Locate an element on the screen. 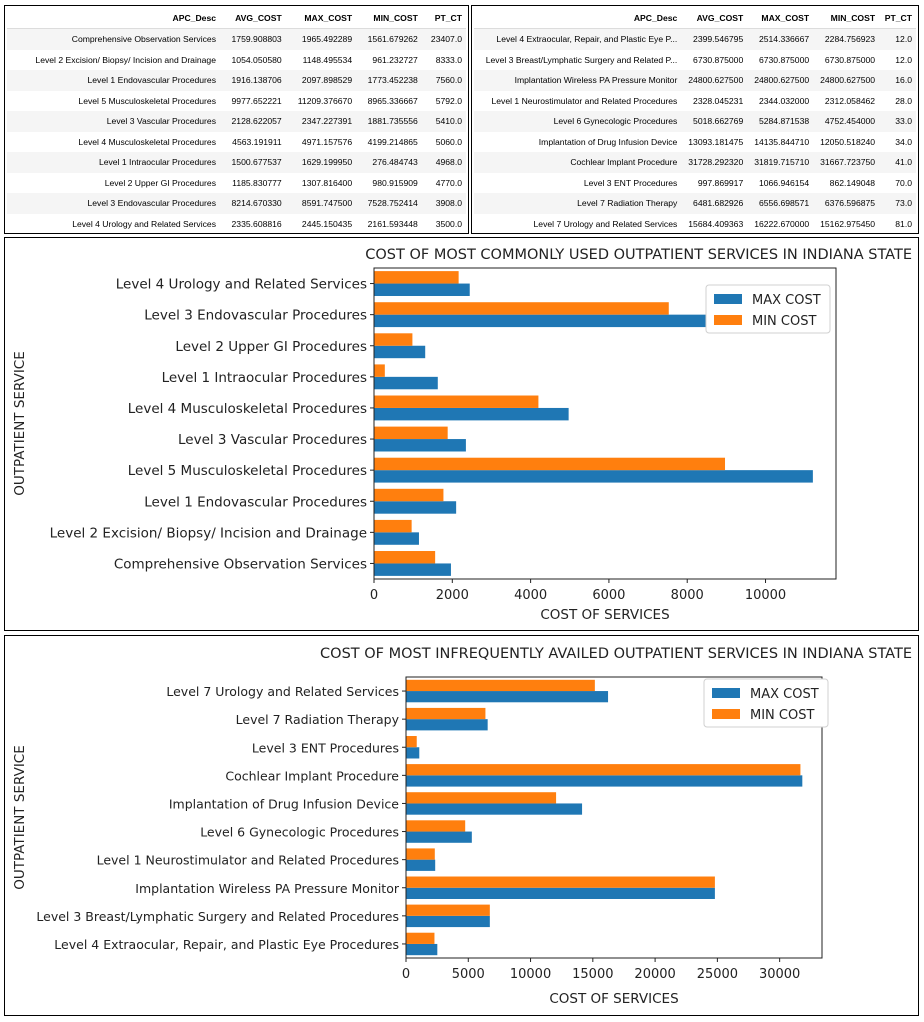 This screenshot has height=1022, width=924. x-tick-label: 0 is located at coordinates (374, 595).